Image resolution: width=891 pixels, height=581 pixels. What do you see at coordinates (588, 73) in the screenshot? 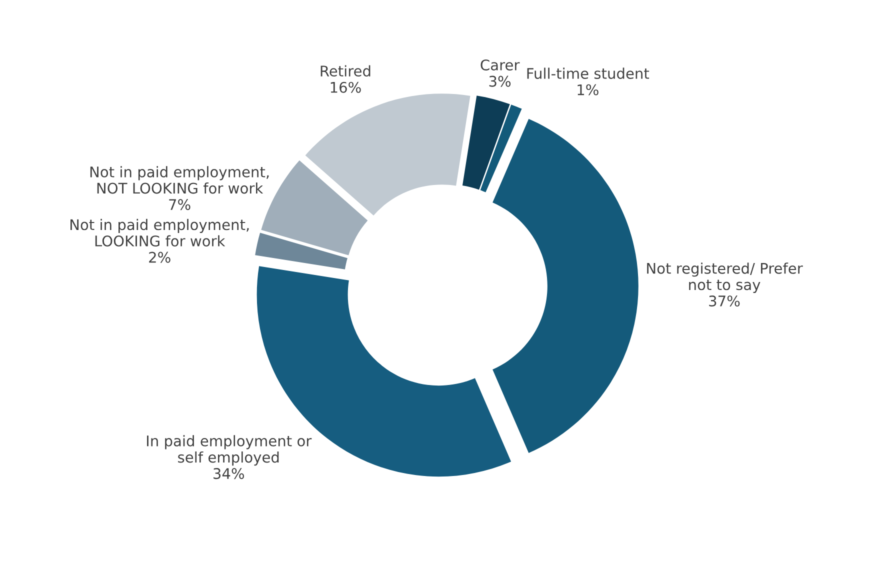
I see `slice-label: Full-time student` at bounding box center [588, 73].